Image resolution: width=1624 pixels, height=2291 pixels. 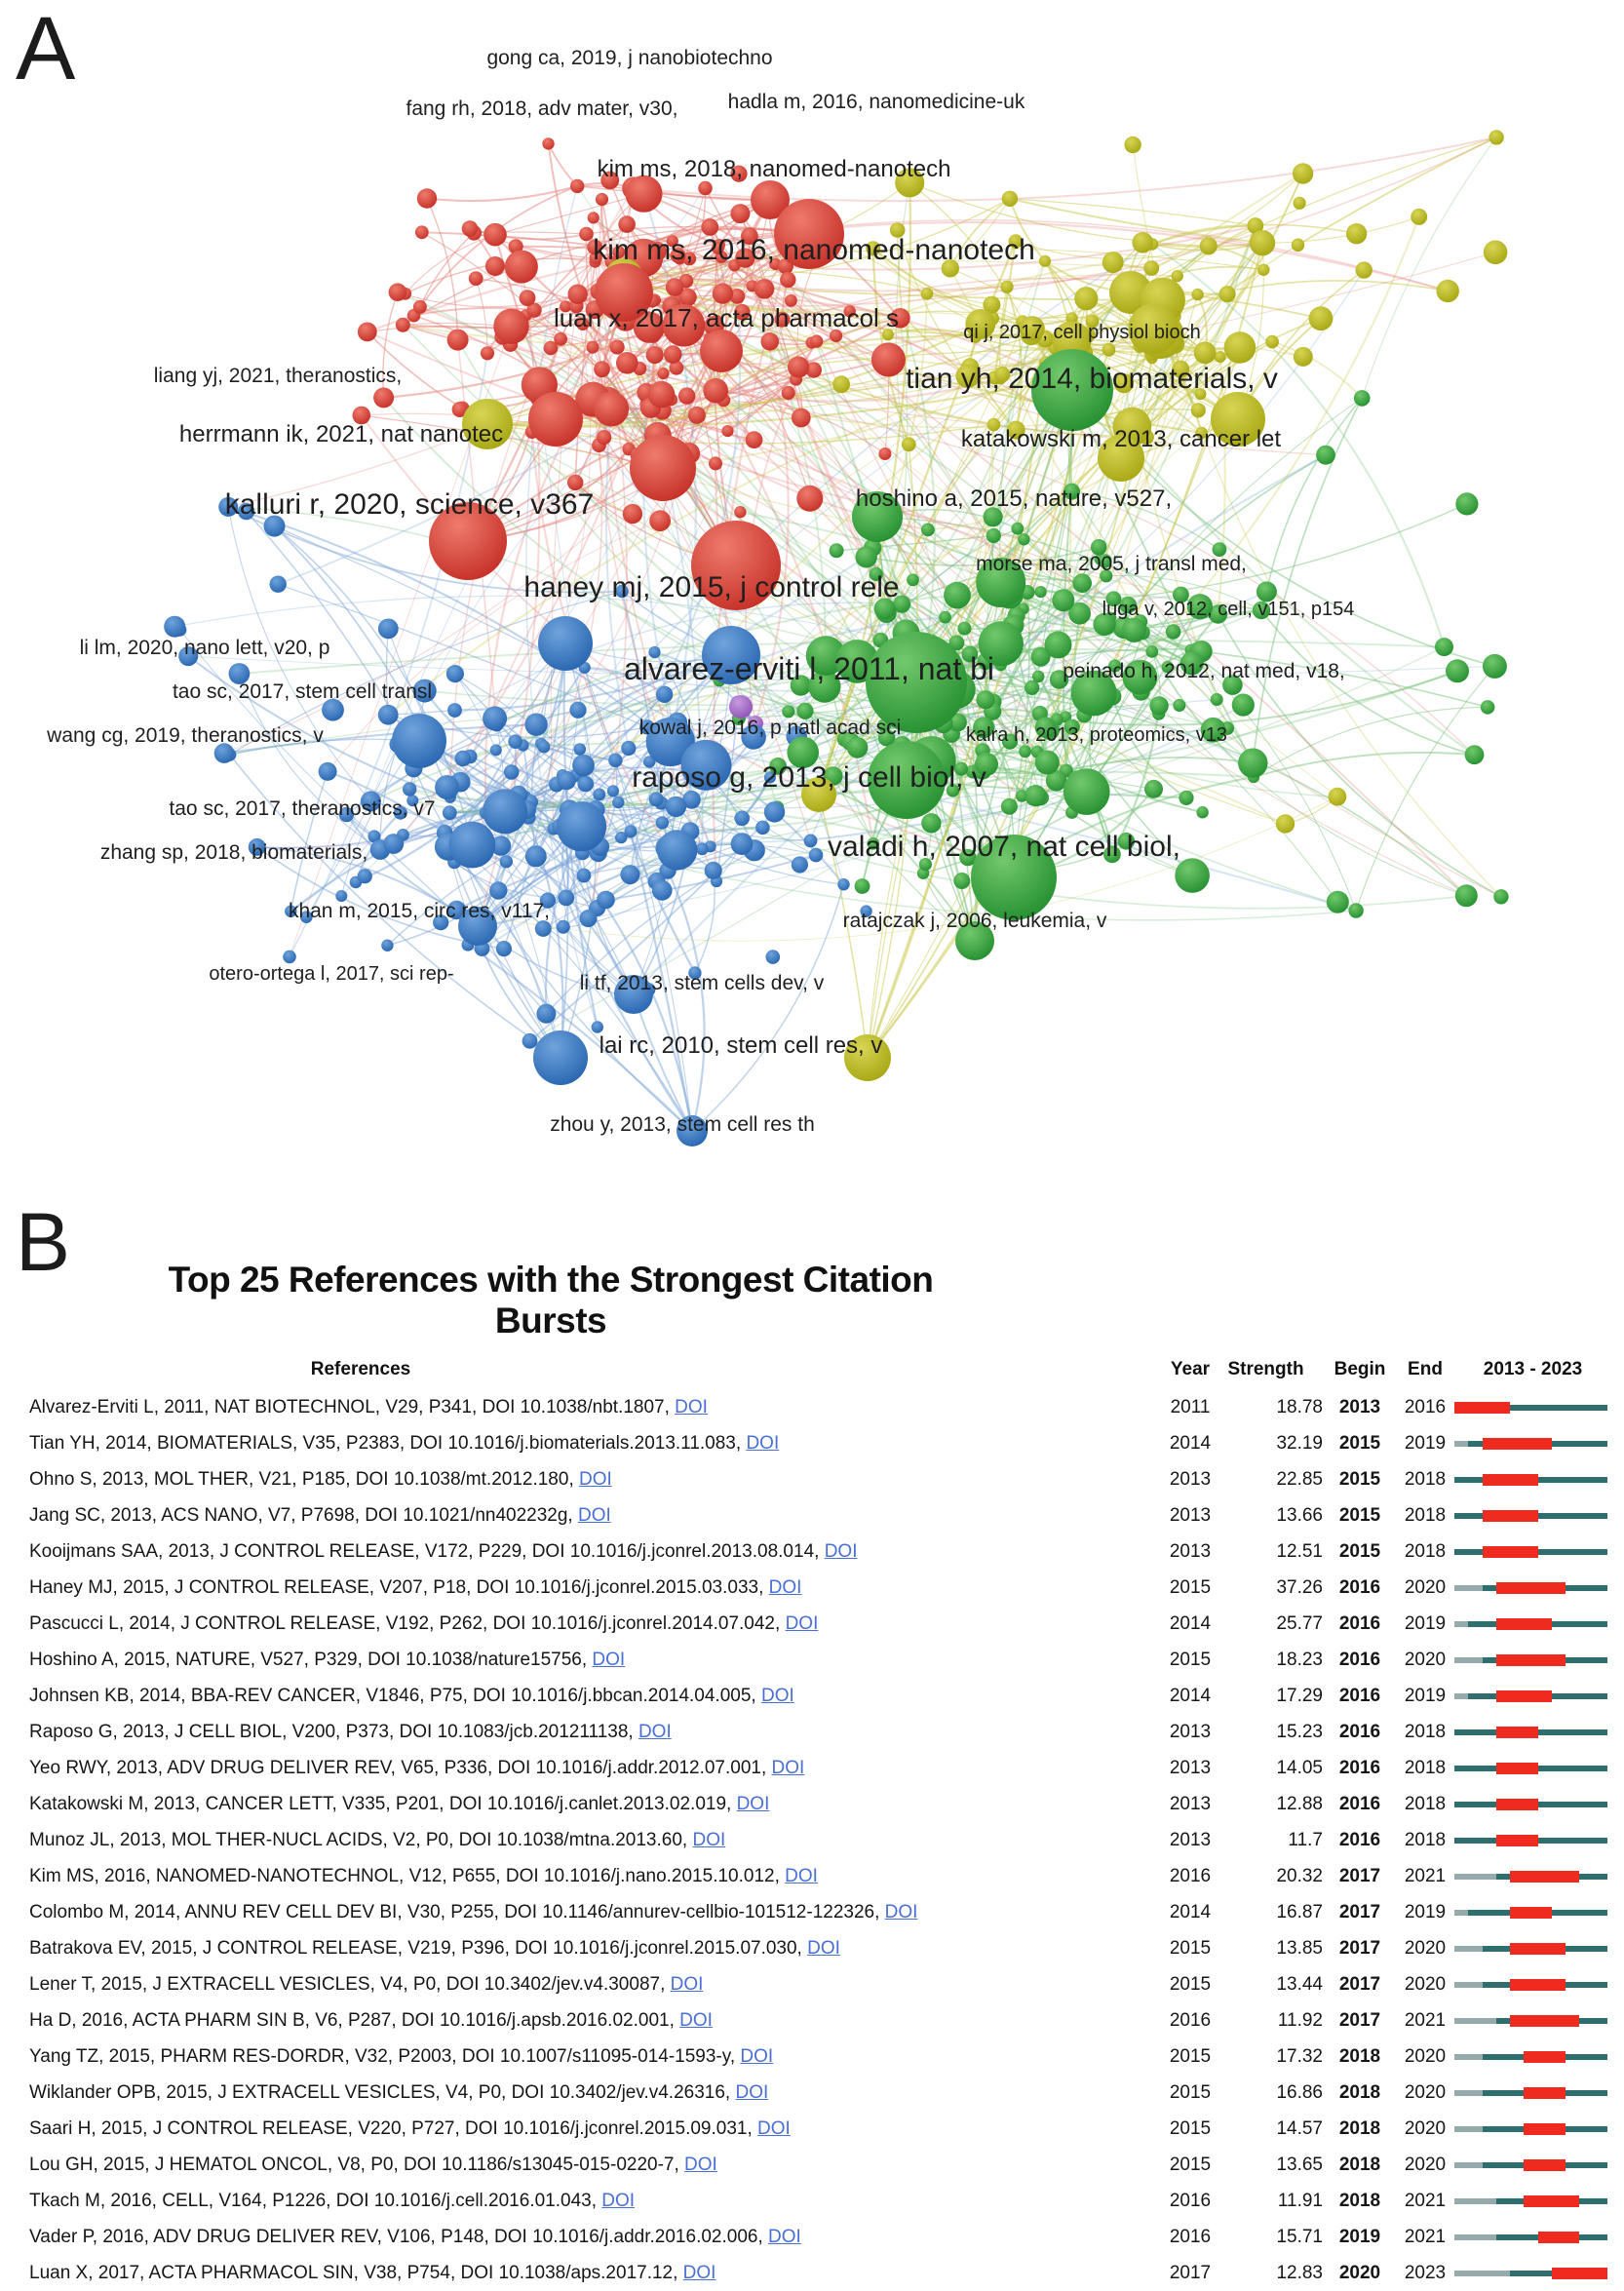 What do you see at coordinates (1469, 2129) in the screenshot?
I see `timeline-pre-segment` at bounding box center [1469, 2129].